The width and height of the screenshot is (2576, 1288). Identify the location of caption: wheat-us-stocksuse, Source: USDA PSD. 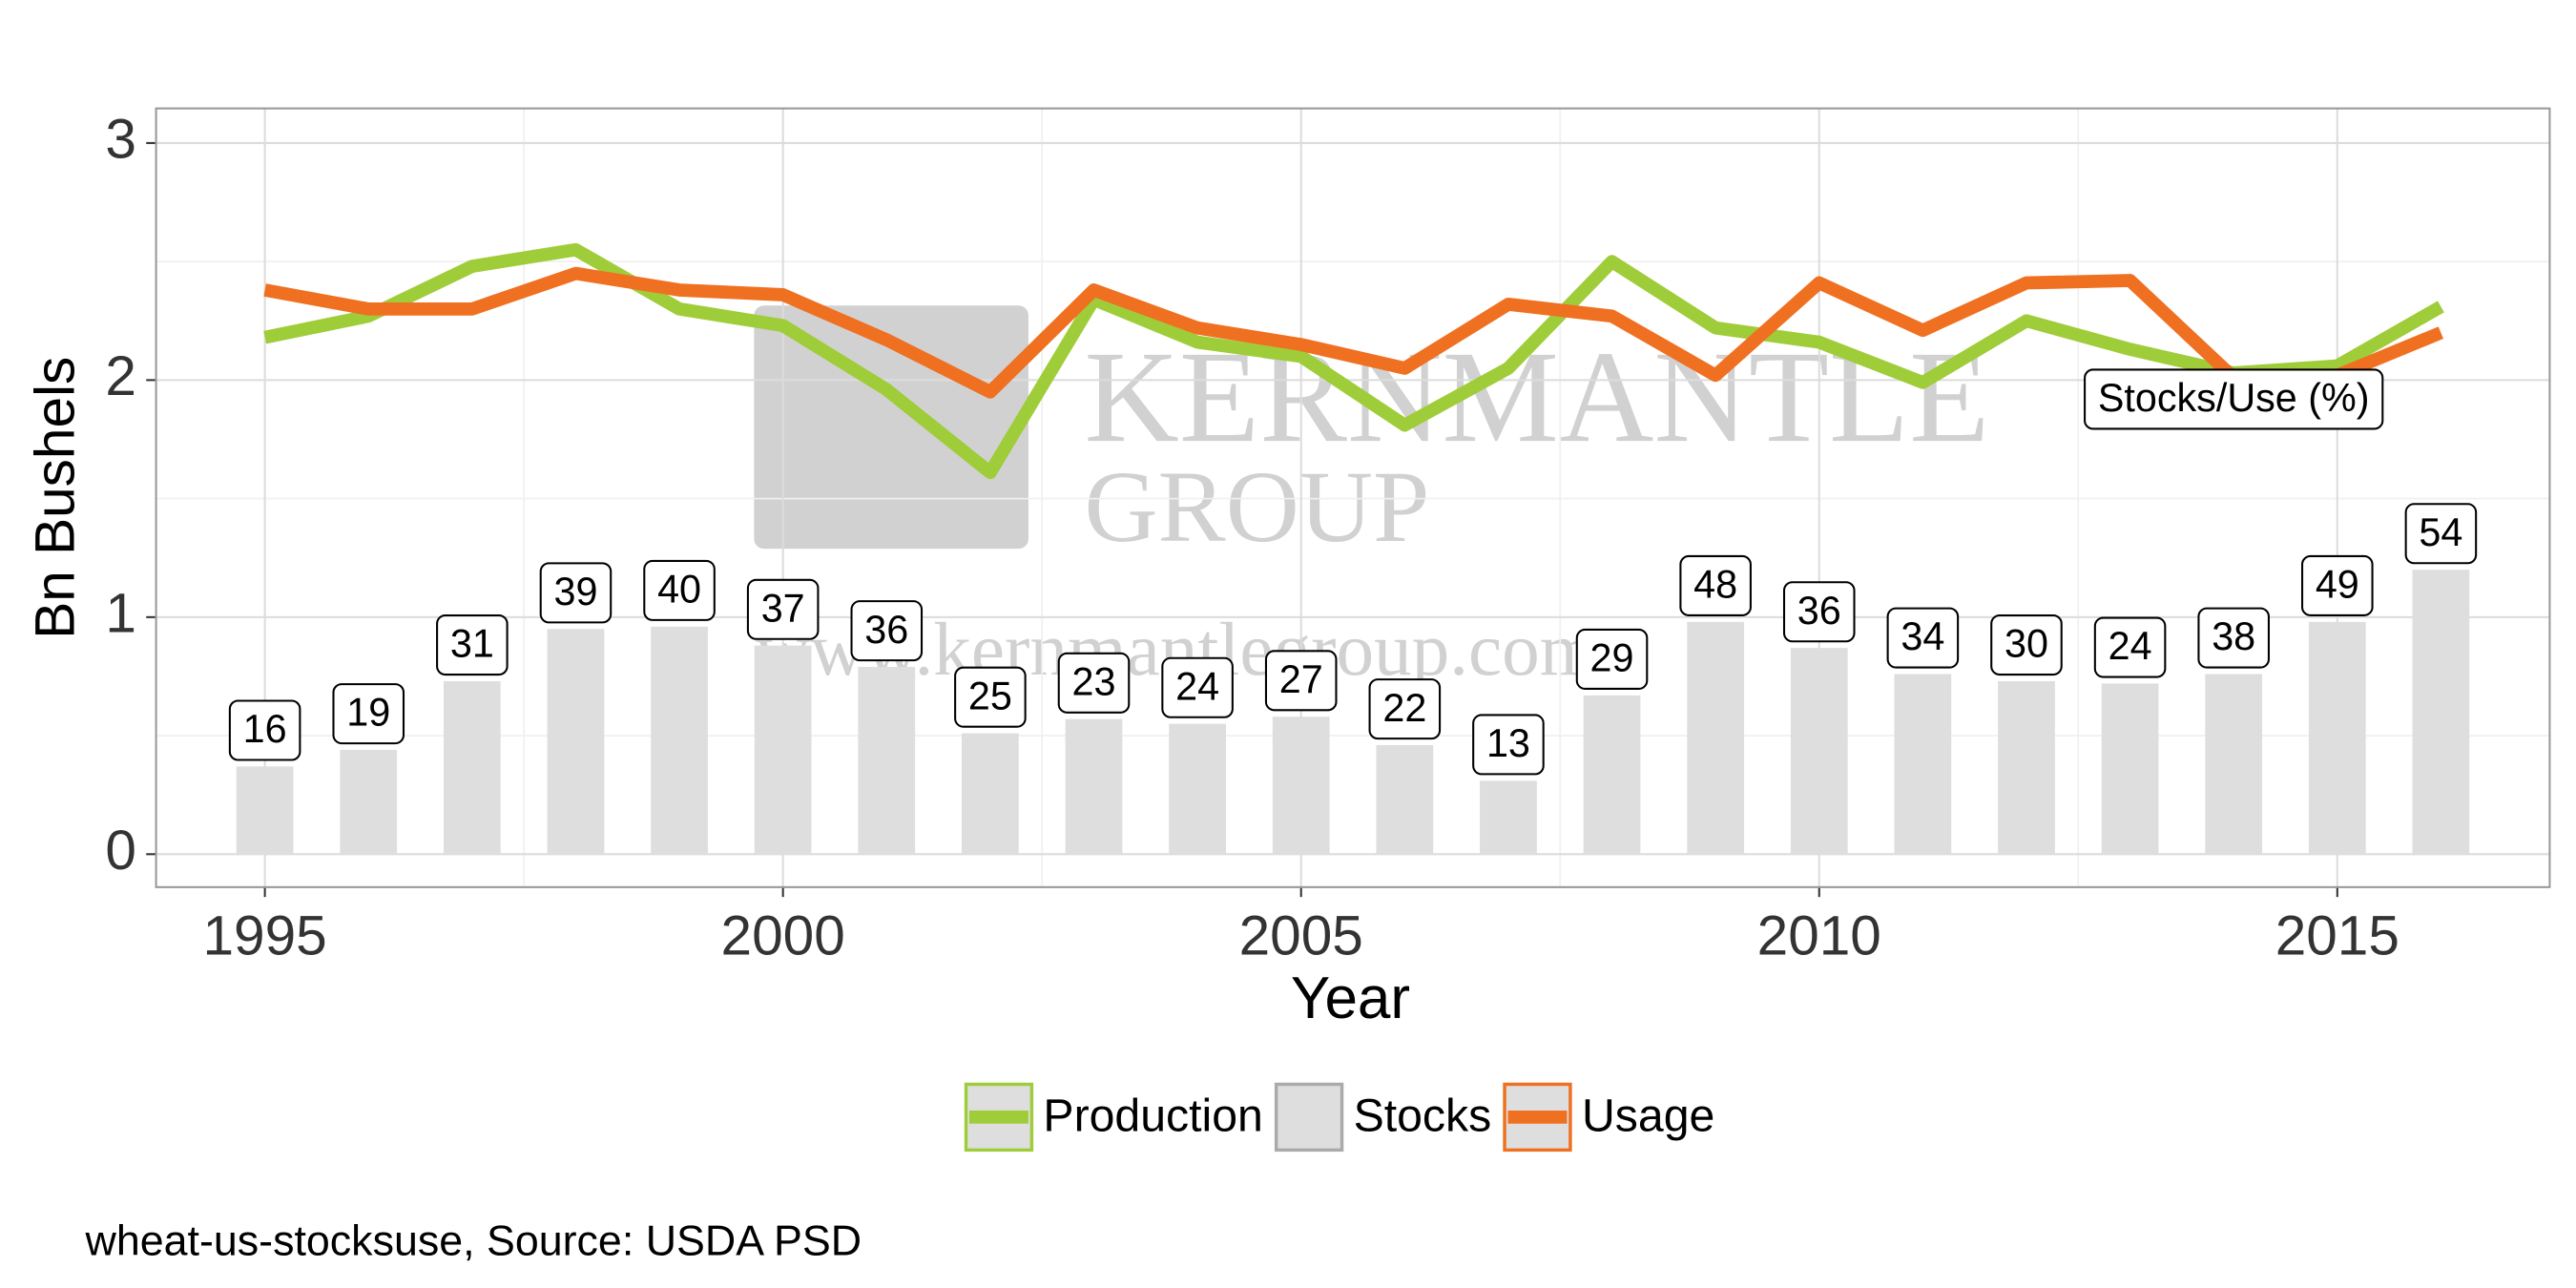
(473, 1240).